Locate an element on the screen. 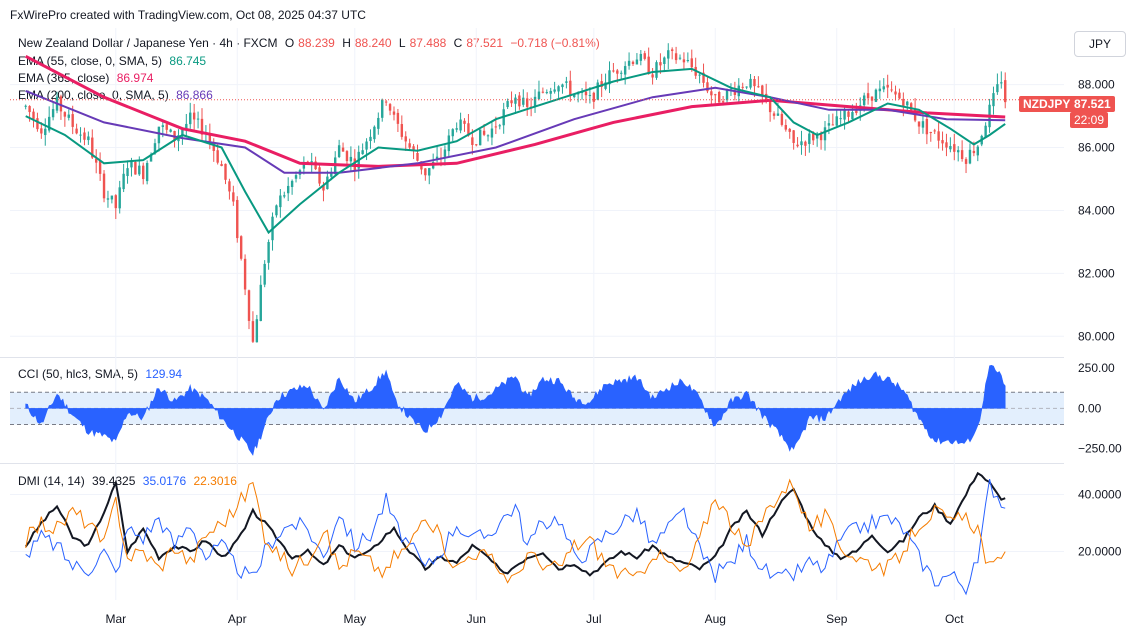  ema55-label: EMA (55, close, 0, SMA, 5) is located at coordinates (90, 61).